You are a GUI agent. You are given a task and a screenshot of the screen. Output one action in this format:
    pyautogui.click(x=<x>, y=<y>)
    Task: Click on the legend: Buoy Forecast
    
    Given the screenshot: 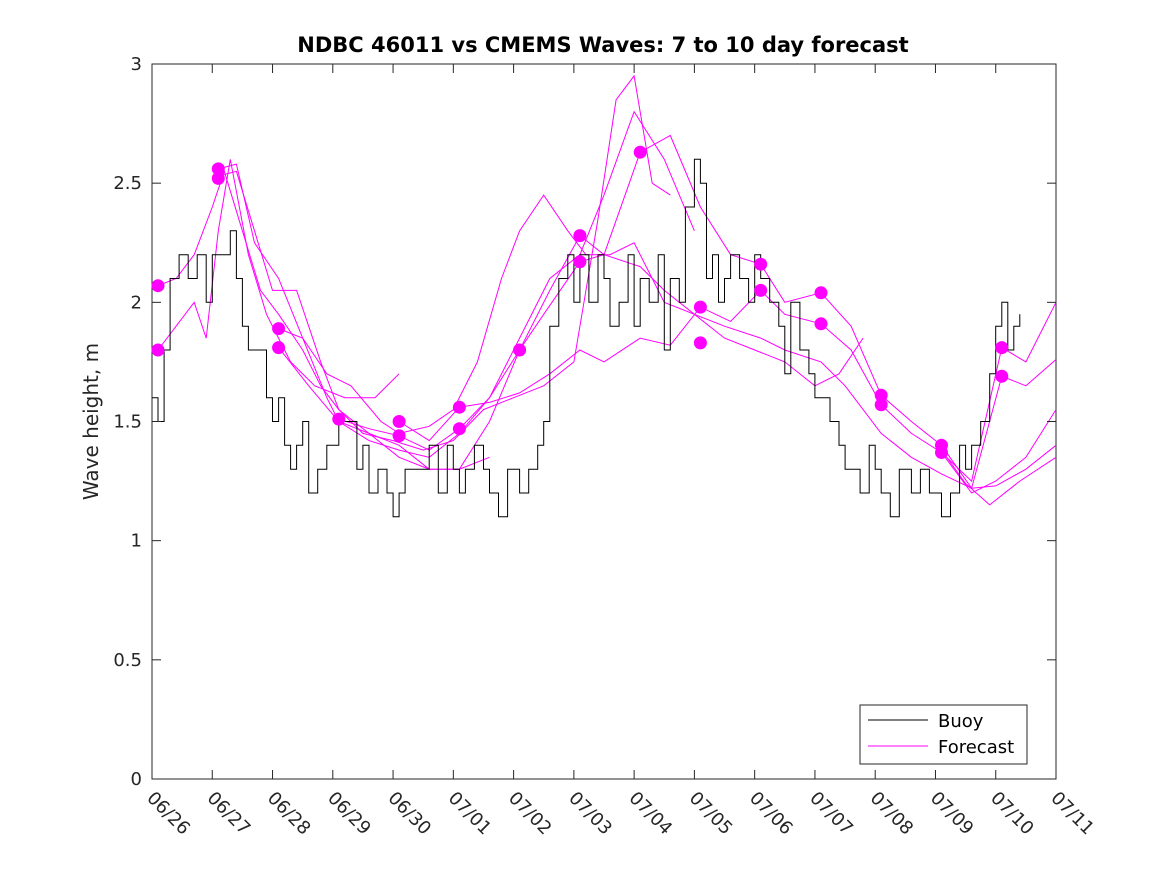 What is the action you would take?
    pyautogui.click(x=943, y=734)
    